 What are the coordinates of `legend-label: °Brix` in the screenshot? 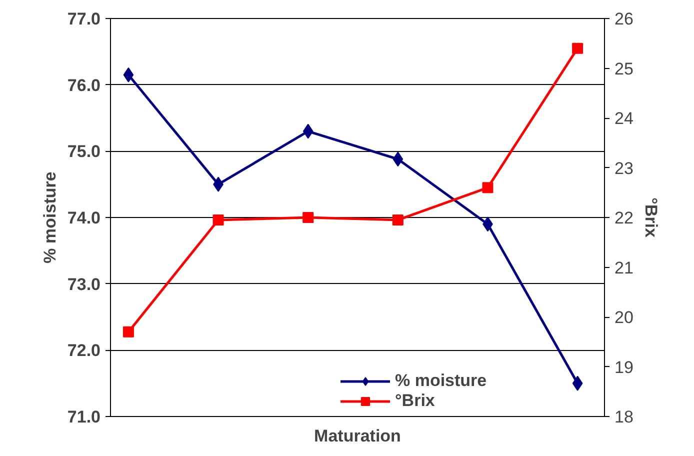 It's located at (415, 401).